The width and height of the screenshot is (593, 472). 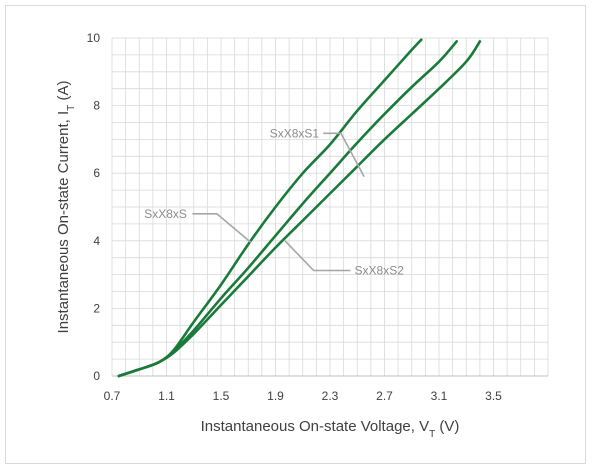 I want to click on x-tick-label: 3.1, so click(x=439, y=396).